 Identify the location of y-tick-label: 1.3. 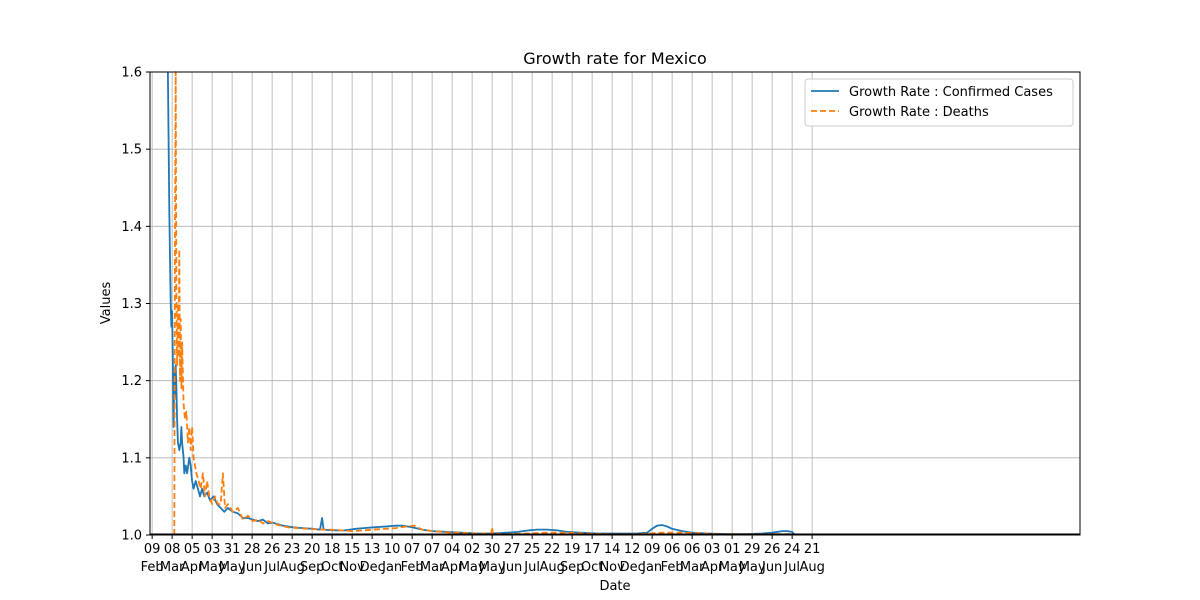
(131, 304).